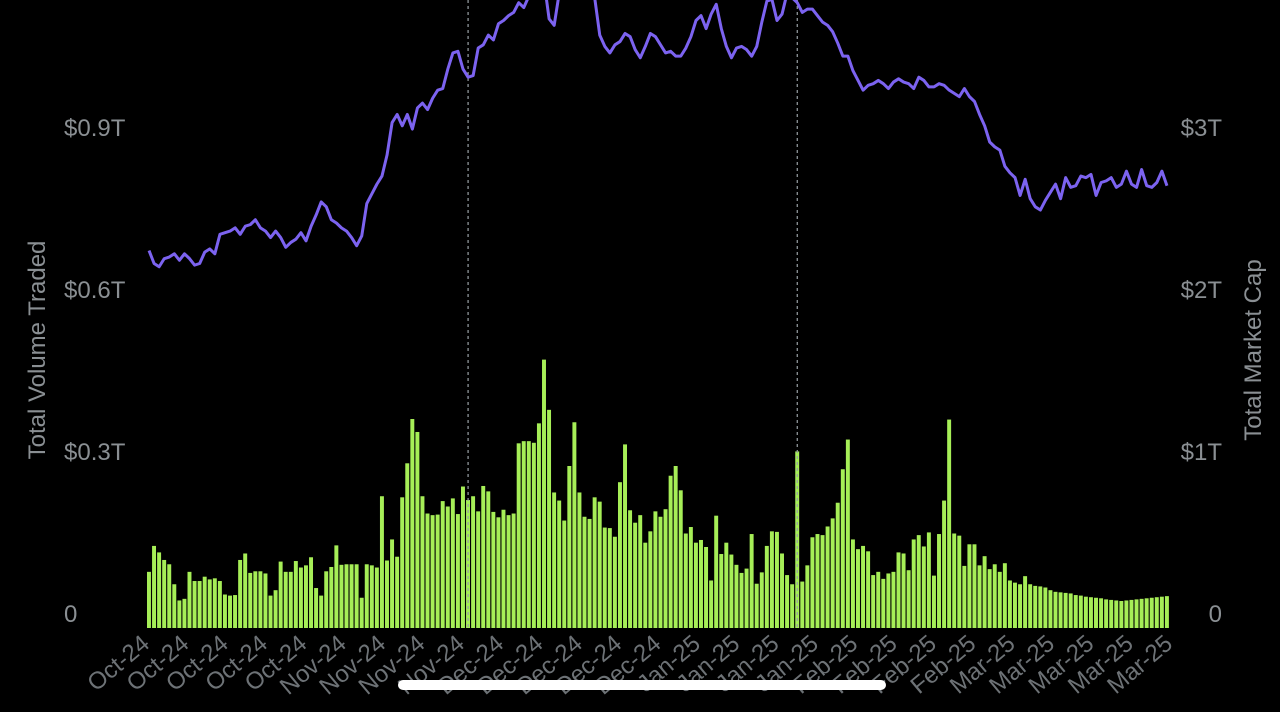 Image resolution: width=1280 pixels, height=712 pixels. I want to click on y-right-tick-label: $1T, so click(1202, 452).